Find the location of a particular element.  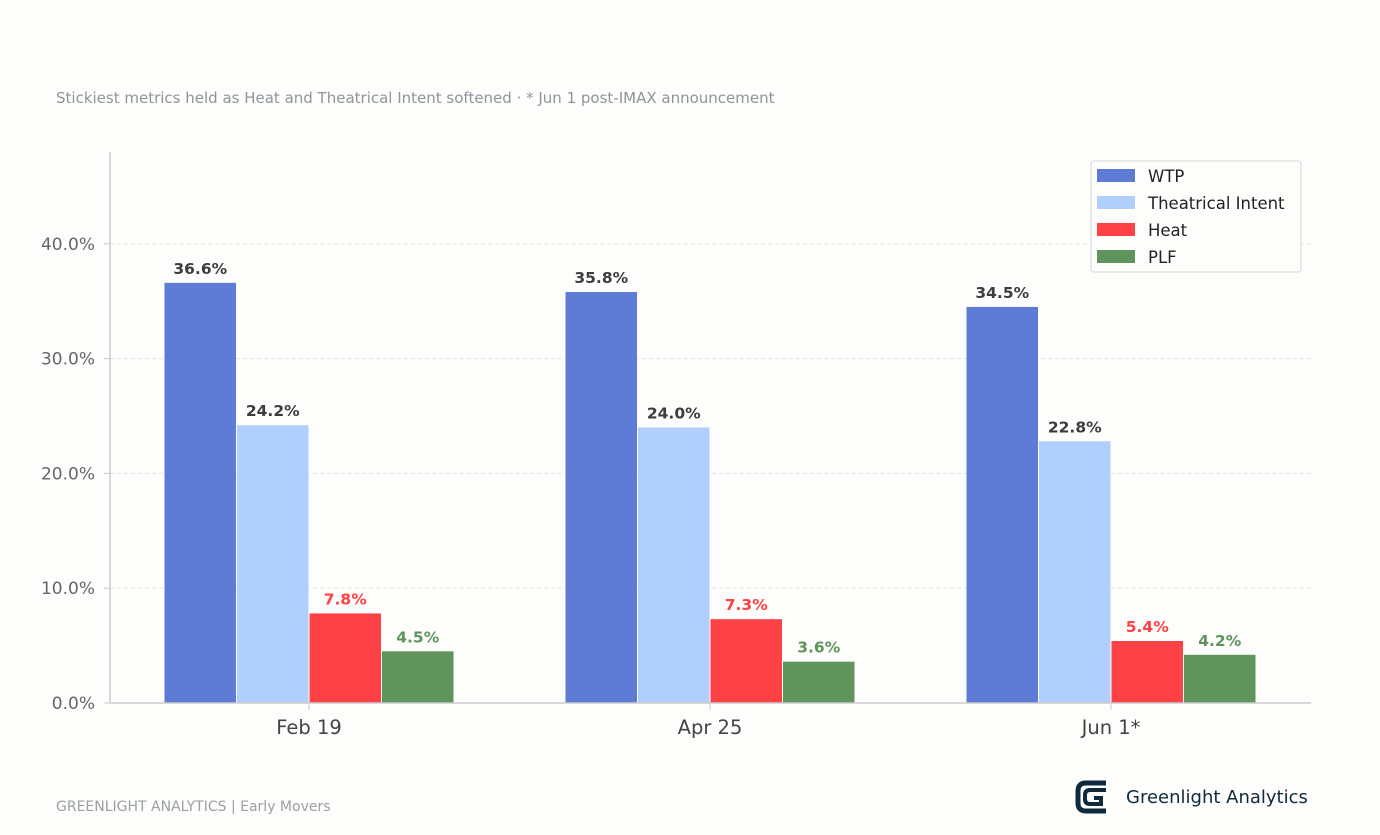

x-axis-ticks: Feb 19 Apr 25 Jun 1* is located at coordinates (708, 721).